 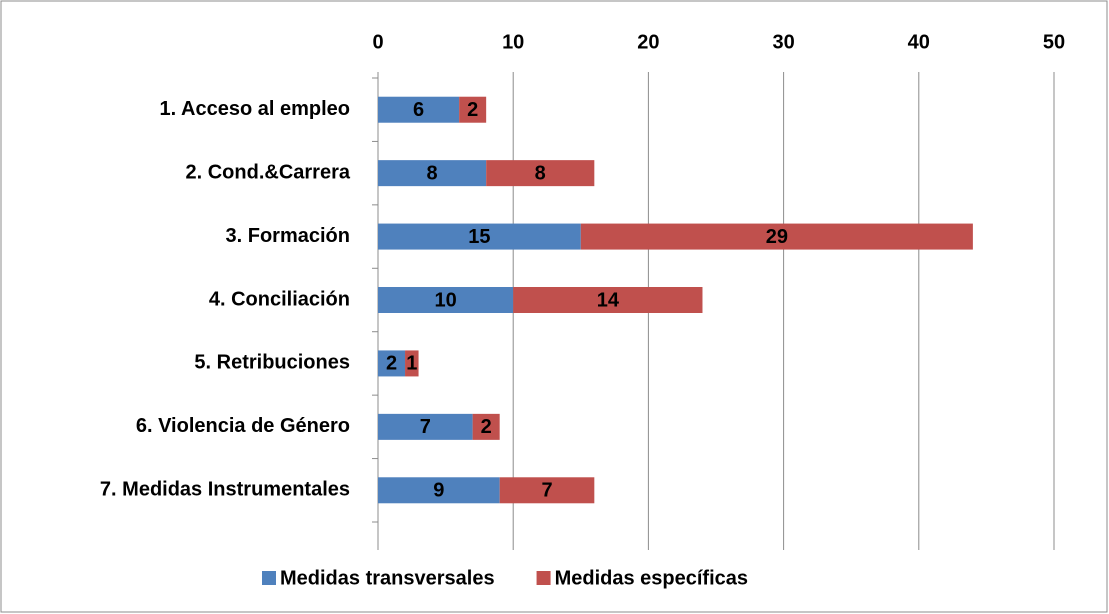 I want to click on data-label: 15, so click(x=479, y=237).